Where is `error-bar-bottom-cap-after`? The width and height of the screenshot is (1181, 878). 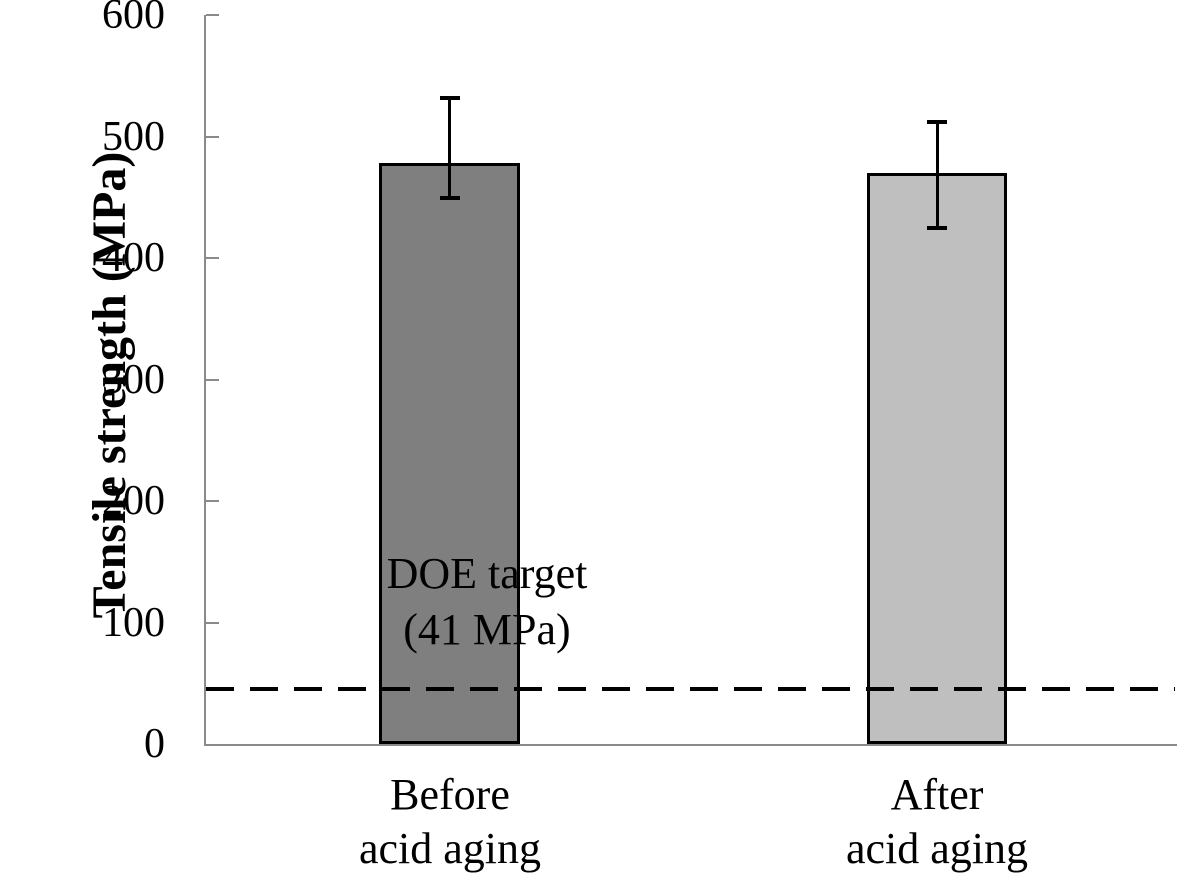
error-bar-bottom-cap-after is located at coordinates (937, 227).